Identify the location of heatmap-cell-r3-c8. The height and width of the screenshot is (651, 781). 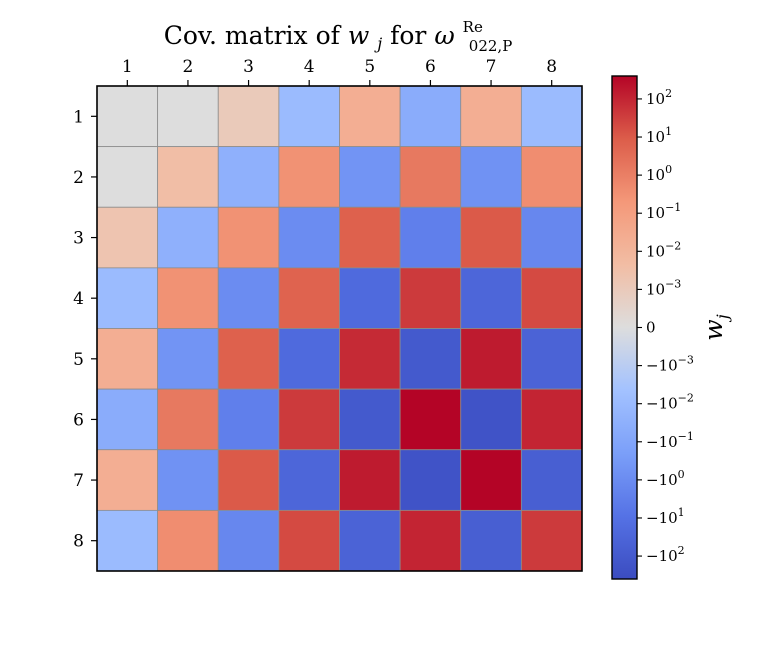
(551, 237).